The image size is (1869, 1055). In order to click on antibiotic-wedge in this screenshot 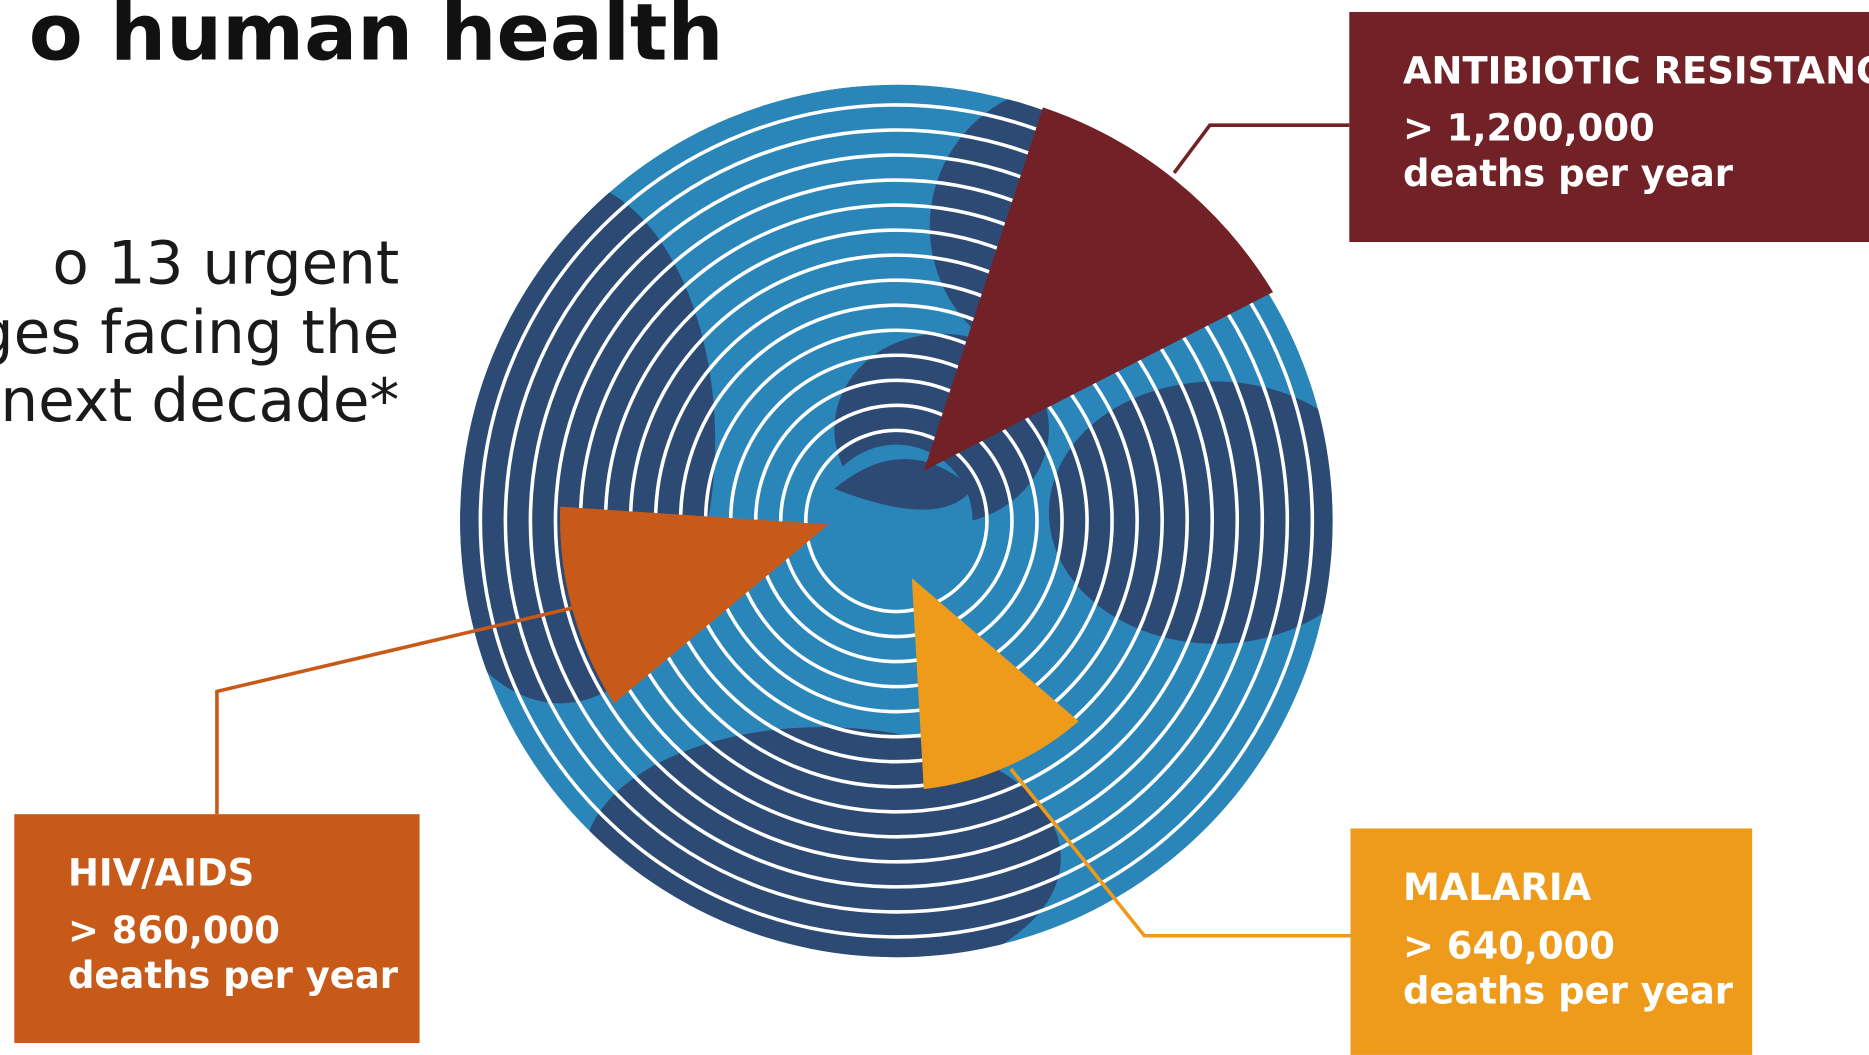, I will do `click(1098, 289)`.